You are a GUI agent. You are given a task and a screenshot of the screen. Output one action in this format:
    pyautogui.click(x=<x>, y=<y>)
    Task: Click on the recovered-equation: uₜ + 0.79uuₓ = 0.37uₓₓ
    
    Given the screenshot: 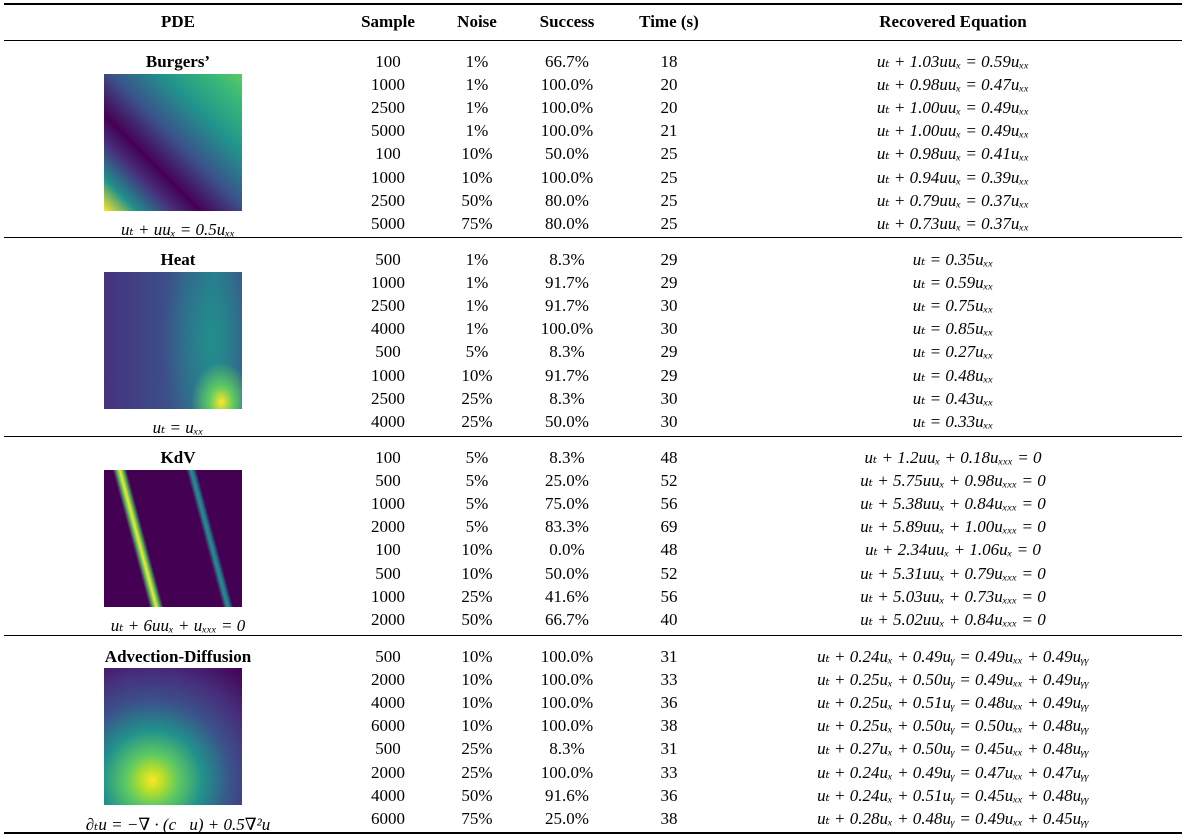 What is the action you would take?
    pyautogui.click(x=953, y=200)
    